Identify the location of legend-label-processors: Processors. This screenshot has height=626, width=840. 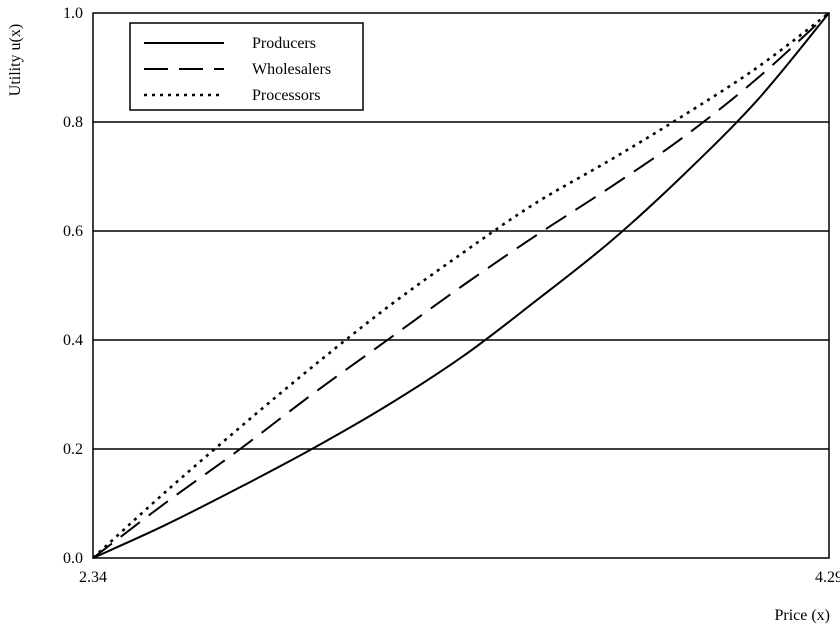
(286, 95).